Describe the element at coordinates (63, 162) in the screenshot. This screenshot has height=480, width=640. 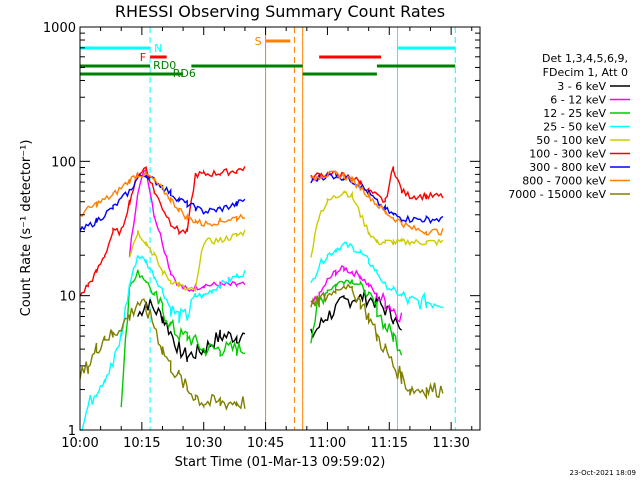
I see `y-tick-label: 100` at that location.